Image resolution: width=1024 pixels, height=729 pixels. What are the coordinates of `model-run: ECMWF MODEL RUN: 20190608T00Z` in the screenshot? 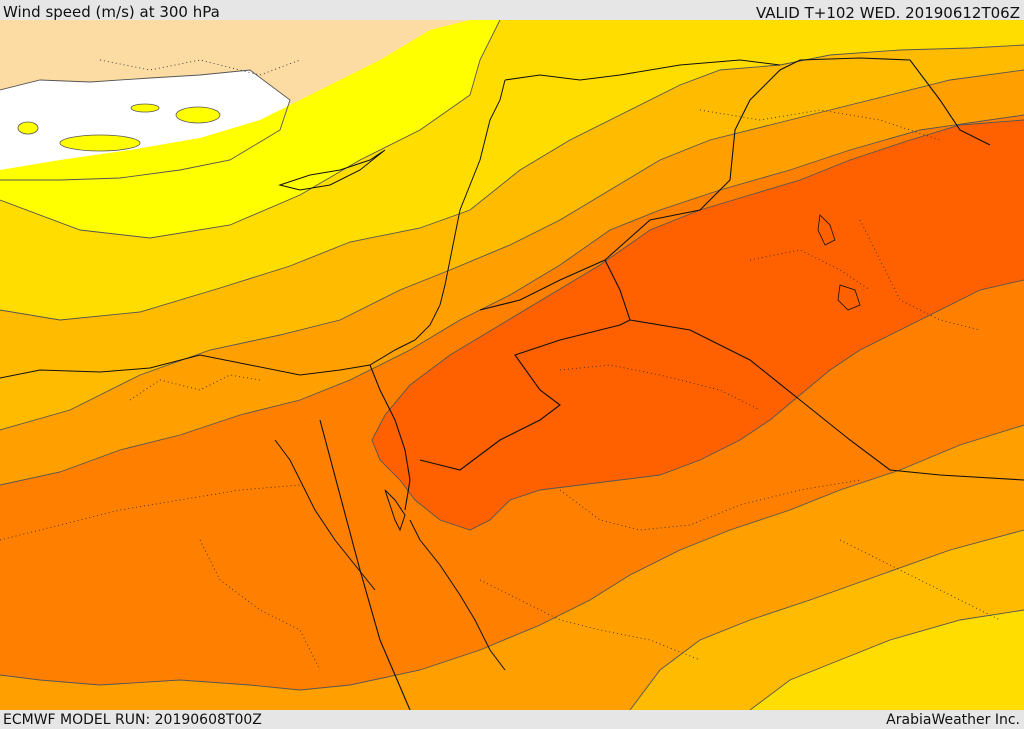 It's located at (132, 720).